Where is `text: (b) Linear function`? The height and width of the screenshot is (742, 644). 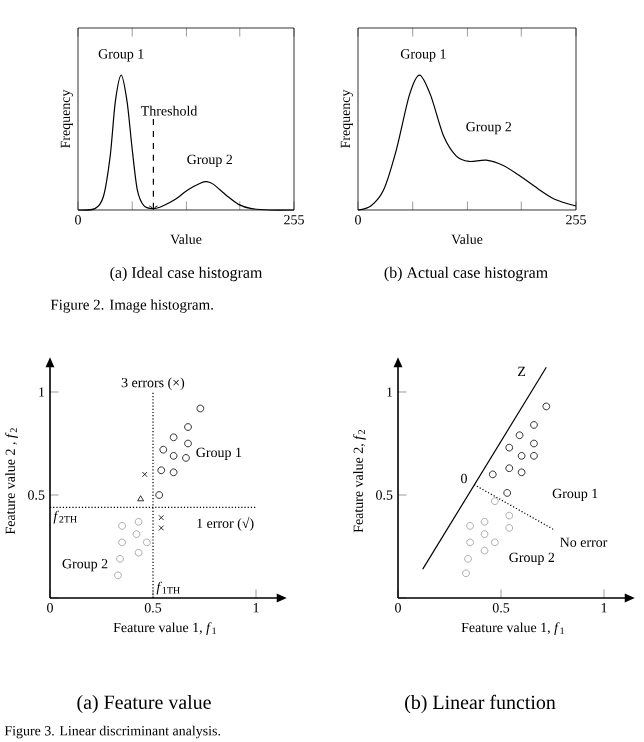 text: (b) Linear function is located at coordinates (480, 704).